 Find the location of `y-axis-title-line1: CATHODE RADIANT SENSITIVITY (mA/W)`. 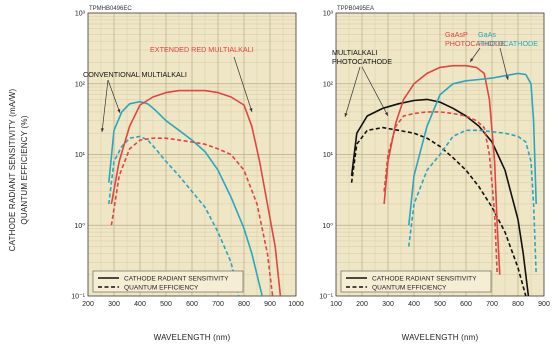

y-axis-title-line1: CATHODE RADIANT SENSITIVITY (mA/W) is located at coordinates (12, 169).